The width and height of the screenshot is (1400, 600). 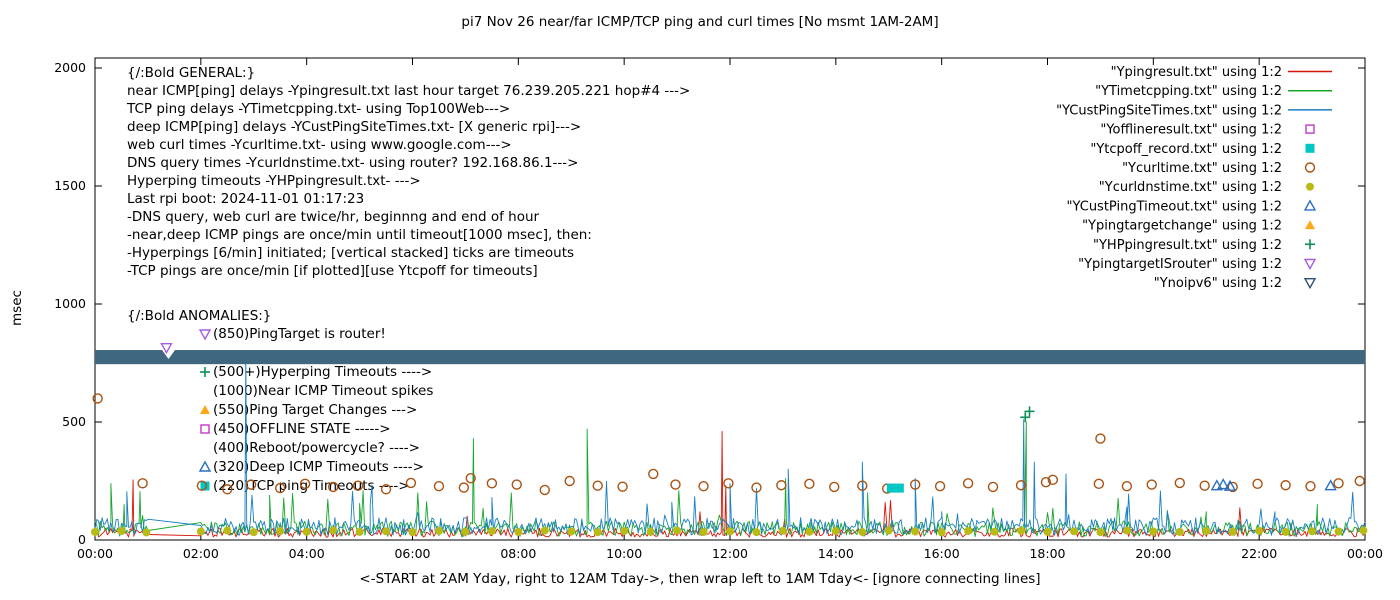 I want to click on legend-label: "YpingtargetISrouter" using 1:2, so click(x=1180, y=264).